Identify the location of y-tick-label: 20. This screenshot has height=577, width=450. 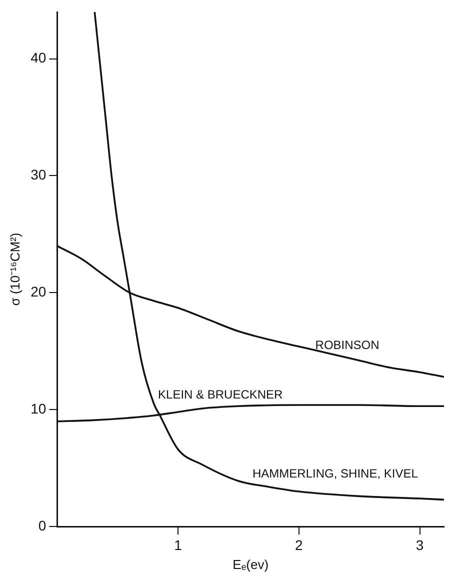
(38, 292).